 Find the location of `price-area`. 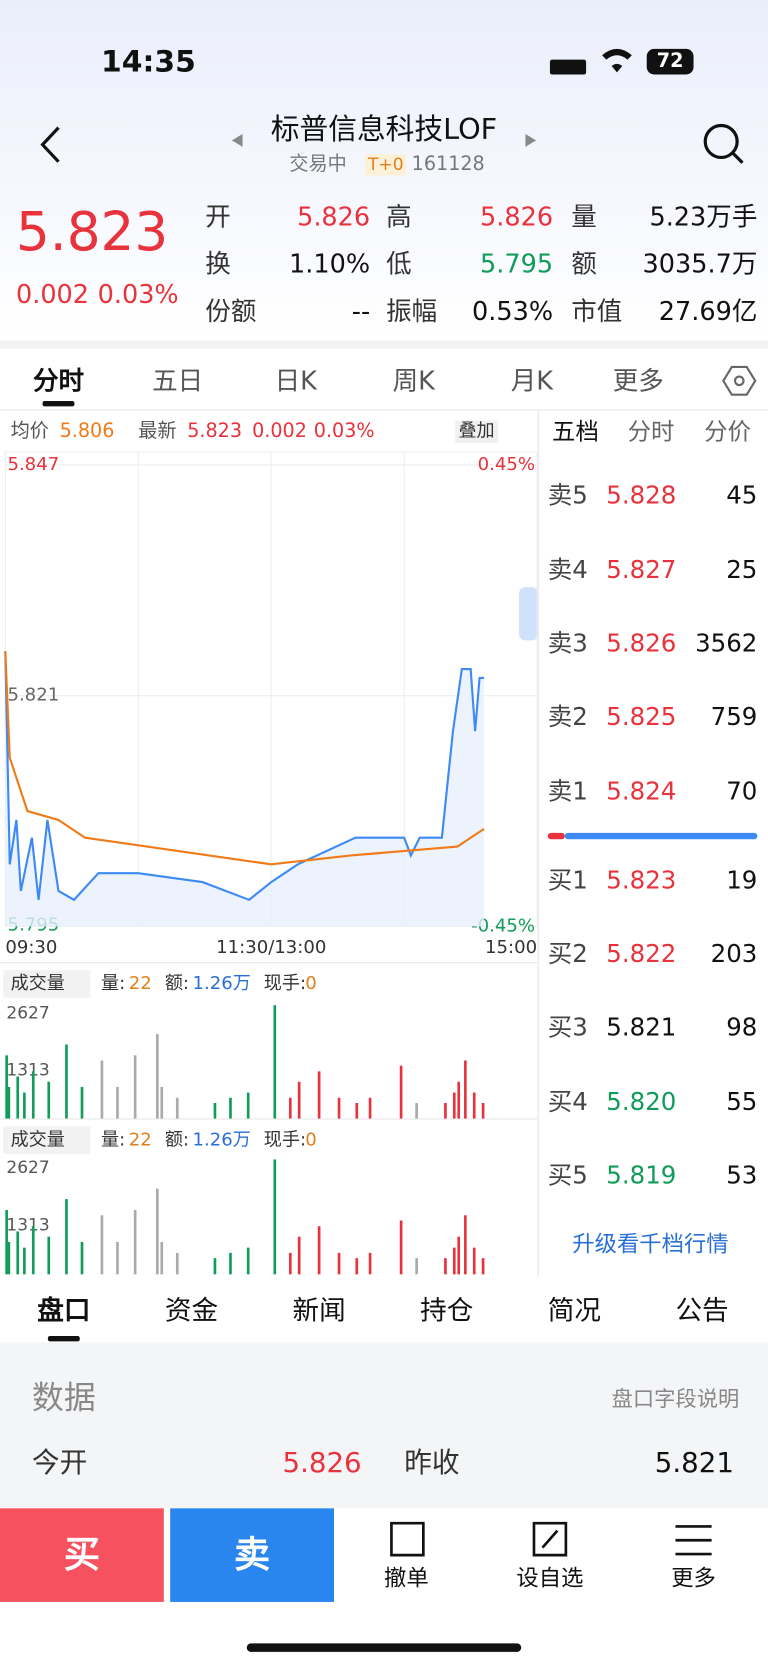

price-area is located at coordinates (244, 789).